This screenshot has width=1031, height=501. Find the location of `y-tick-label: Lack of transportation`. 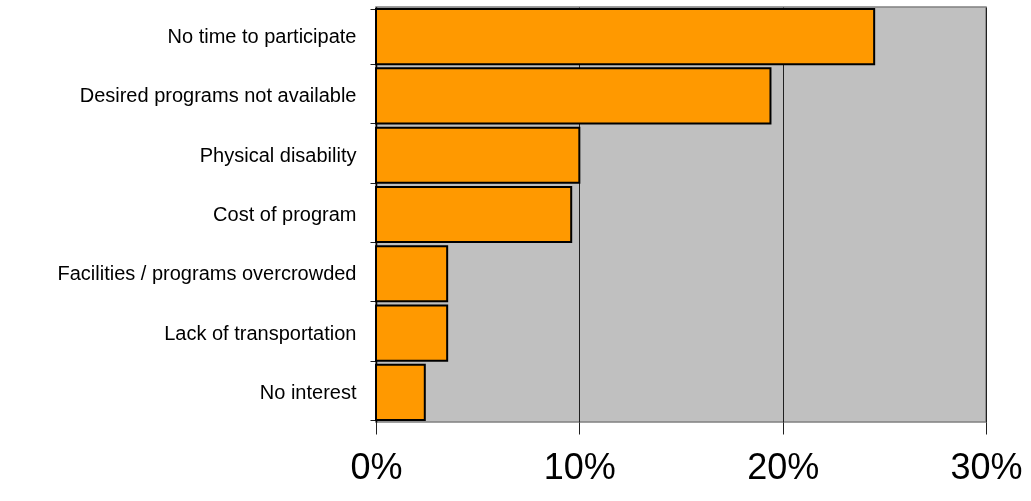

y-tick-label: Lack of transportation is located at coordinates (260, 332).